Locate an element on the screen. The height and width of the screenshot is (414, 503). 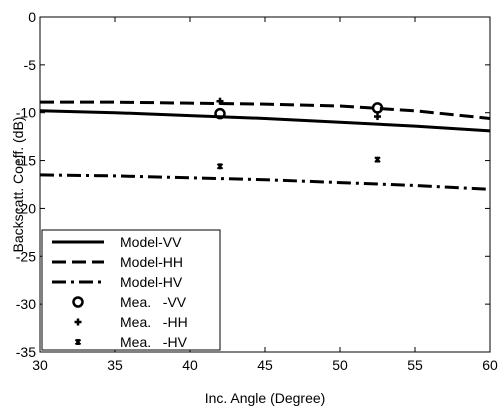
x-axis-title: Inc. Angle (Degree) is located at coordinates (265, 398).